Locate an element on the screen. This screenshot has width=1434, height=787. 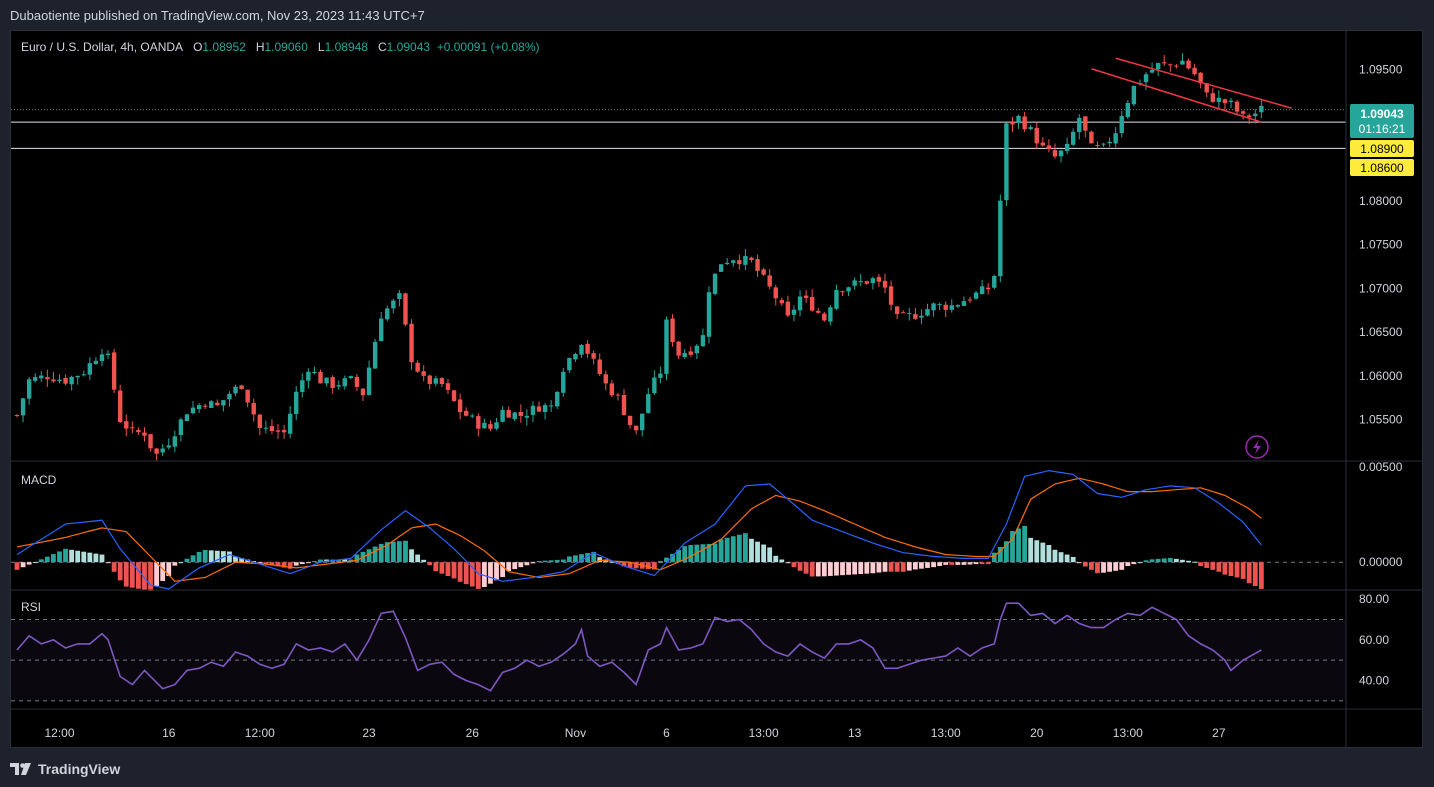
countdown-value: 01:16:21 is located at coordinates (1382, 129).